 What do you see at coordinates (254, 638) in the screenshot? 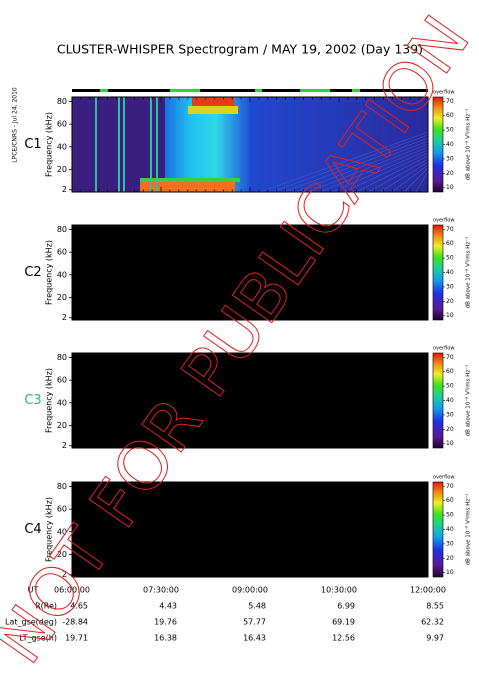
I see `ephemeris-value: 16.43` at bounding box center [254, 638].